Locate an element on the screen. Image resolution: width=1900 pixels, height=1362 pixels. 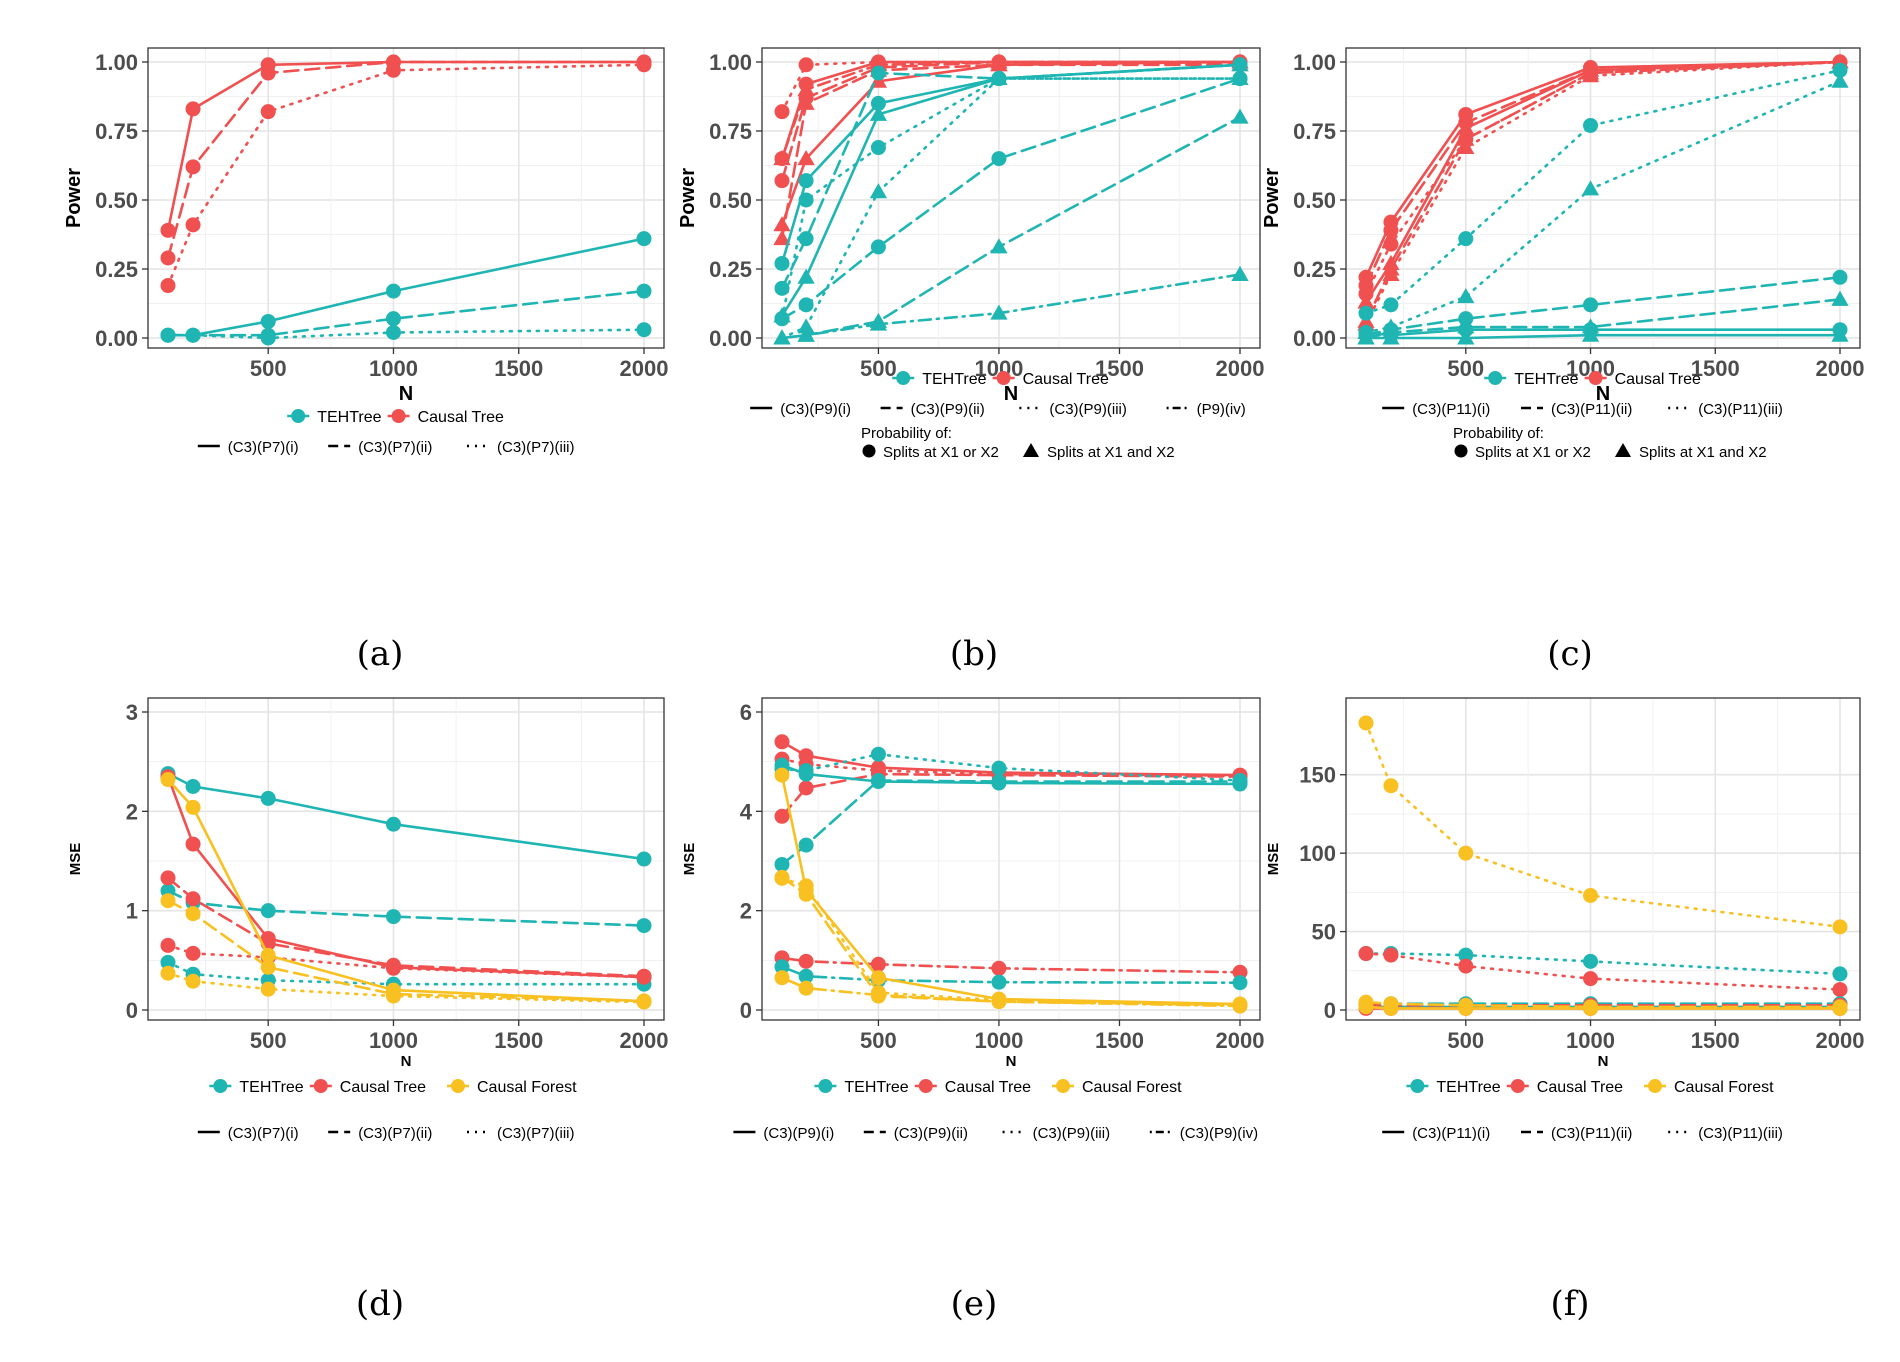
y-tick-label: 0.50 is located at coordinates (730, 200).